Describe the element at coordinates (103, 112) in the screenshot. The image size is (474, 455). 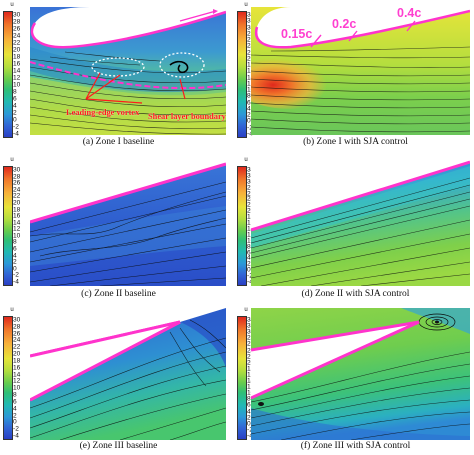
I see `label-leading-edge-vortex: Leading-edge vortex` at that location.